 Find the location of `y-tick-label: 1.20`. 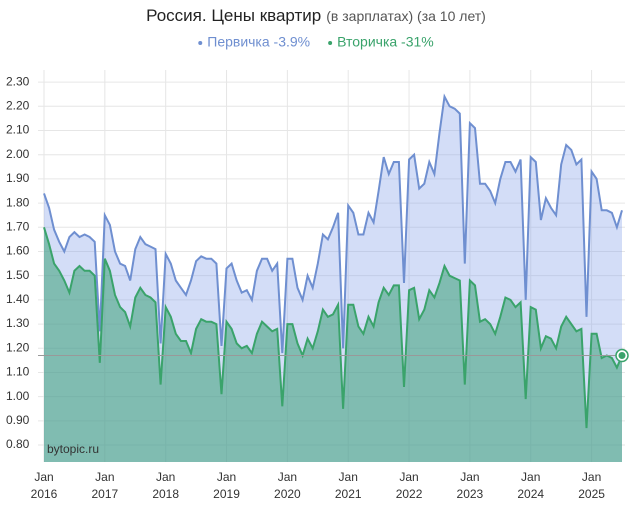

y-tick-label: 1.20 is located at coordinates (18, 347).